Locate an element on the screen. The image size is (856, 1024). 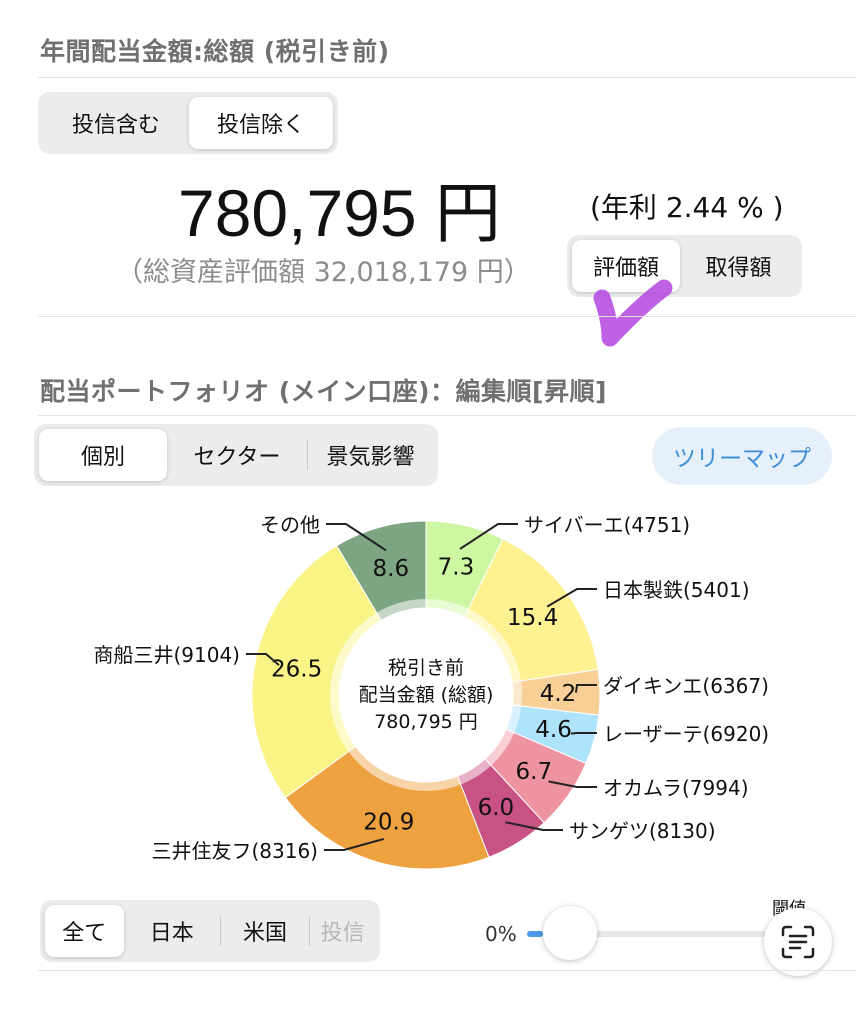
view-toggle: 個別 セクター 景気影響 is located at coordinates (236, 455).